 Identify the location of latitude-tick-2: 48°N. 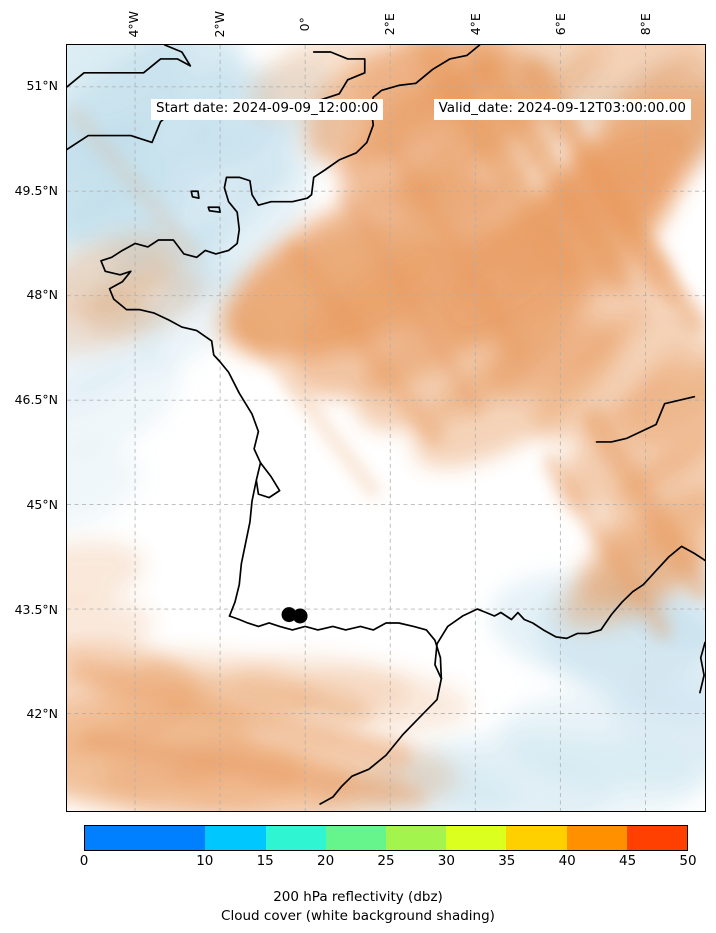
(42, 295).